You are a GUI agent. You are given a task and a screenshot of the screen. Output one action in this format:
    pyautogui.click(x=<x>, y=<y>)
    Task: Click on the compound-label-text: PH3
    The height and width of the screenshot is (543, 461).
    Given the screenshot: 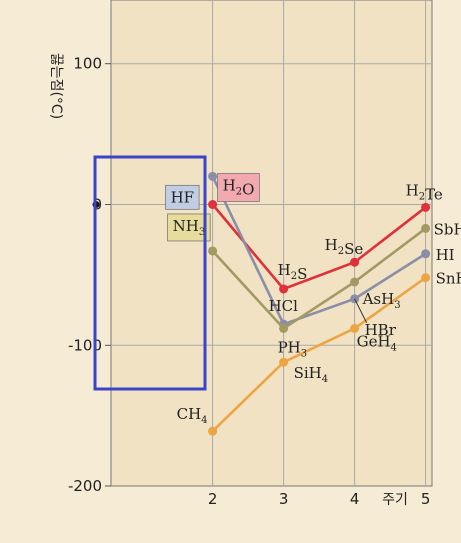 What is the action you would take?
    pyautogui.click(x=293, y=348)
    